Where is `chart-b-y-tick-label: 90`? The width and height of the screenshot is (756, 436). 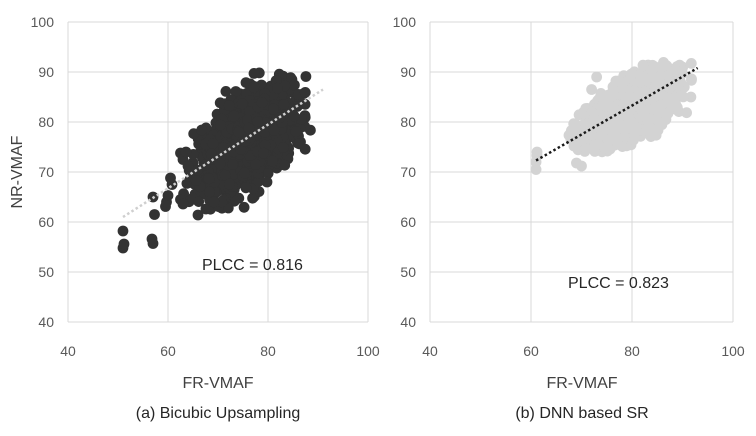 chart-b-y-tick-label: 90 is located at coordinates (408, 72).